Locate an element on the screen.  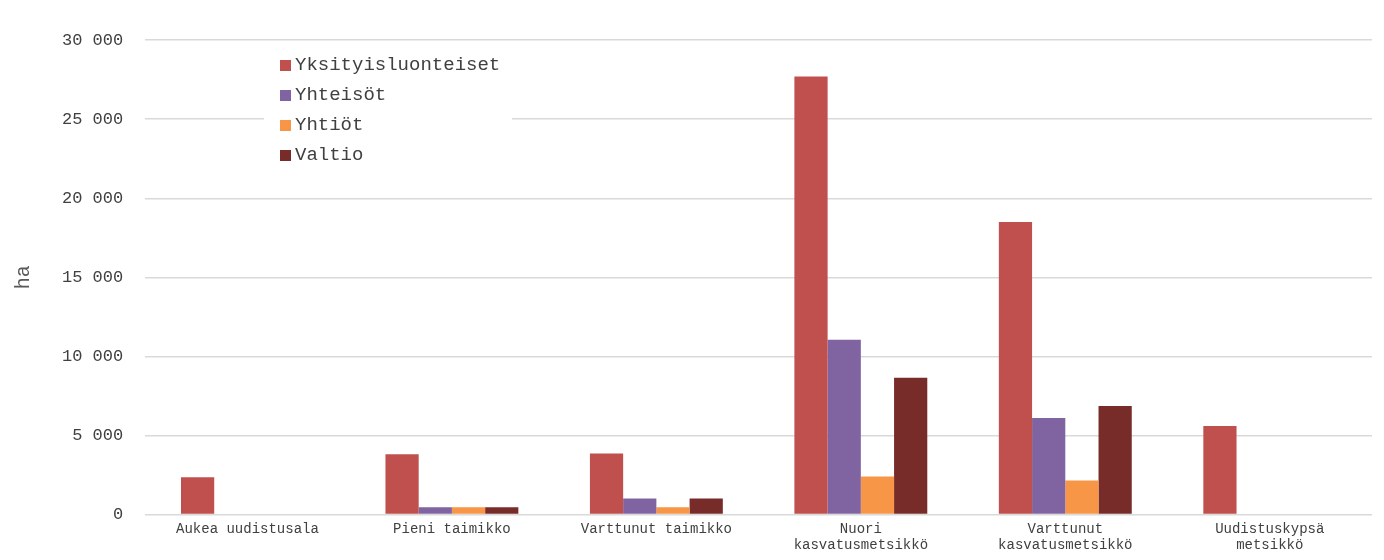
x-tick-label: Varttunut taimikko is located at coordinates (656, 528).